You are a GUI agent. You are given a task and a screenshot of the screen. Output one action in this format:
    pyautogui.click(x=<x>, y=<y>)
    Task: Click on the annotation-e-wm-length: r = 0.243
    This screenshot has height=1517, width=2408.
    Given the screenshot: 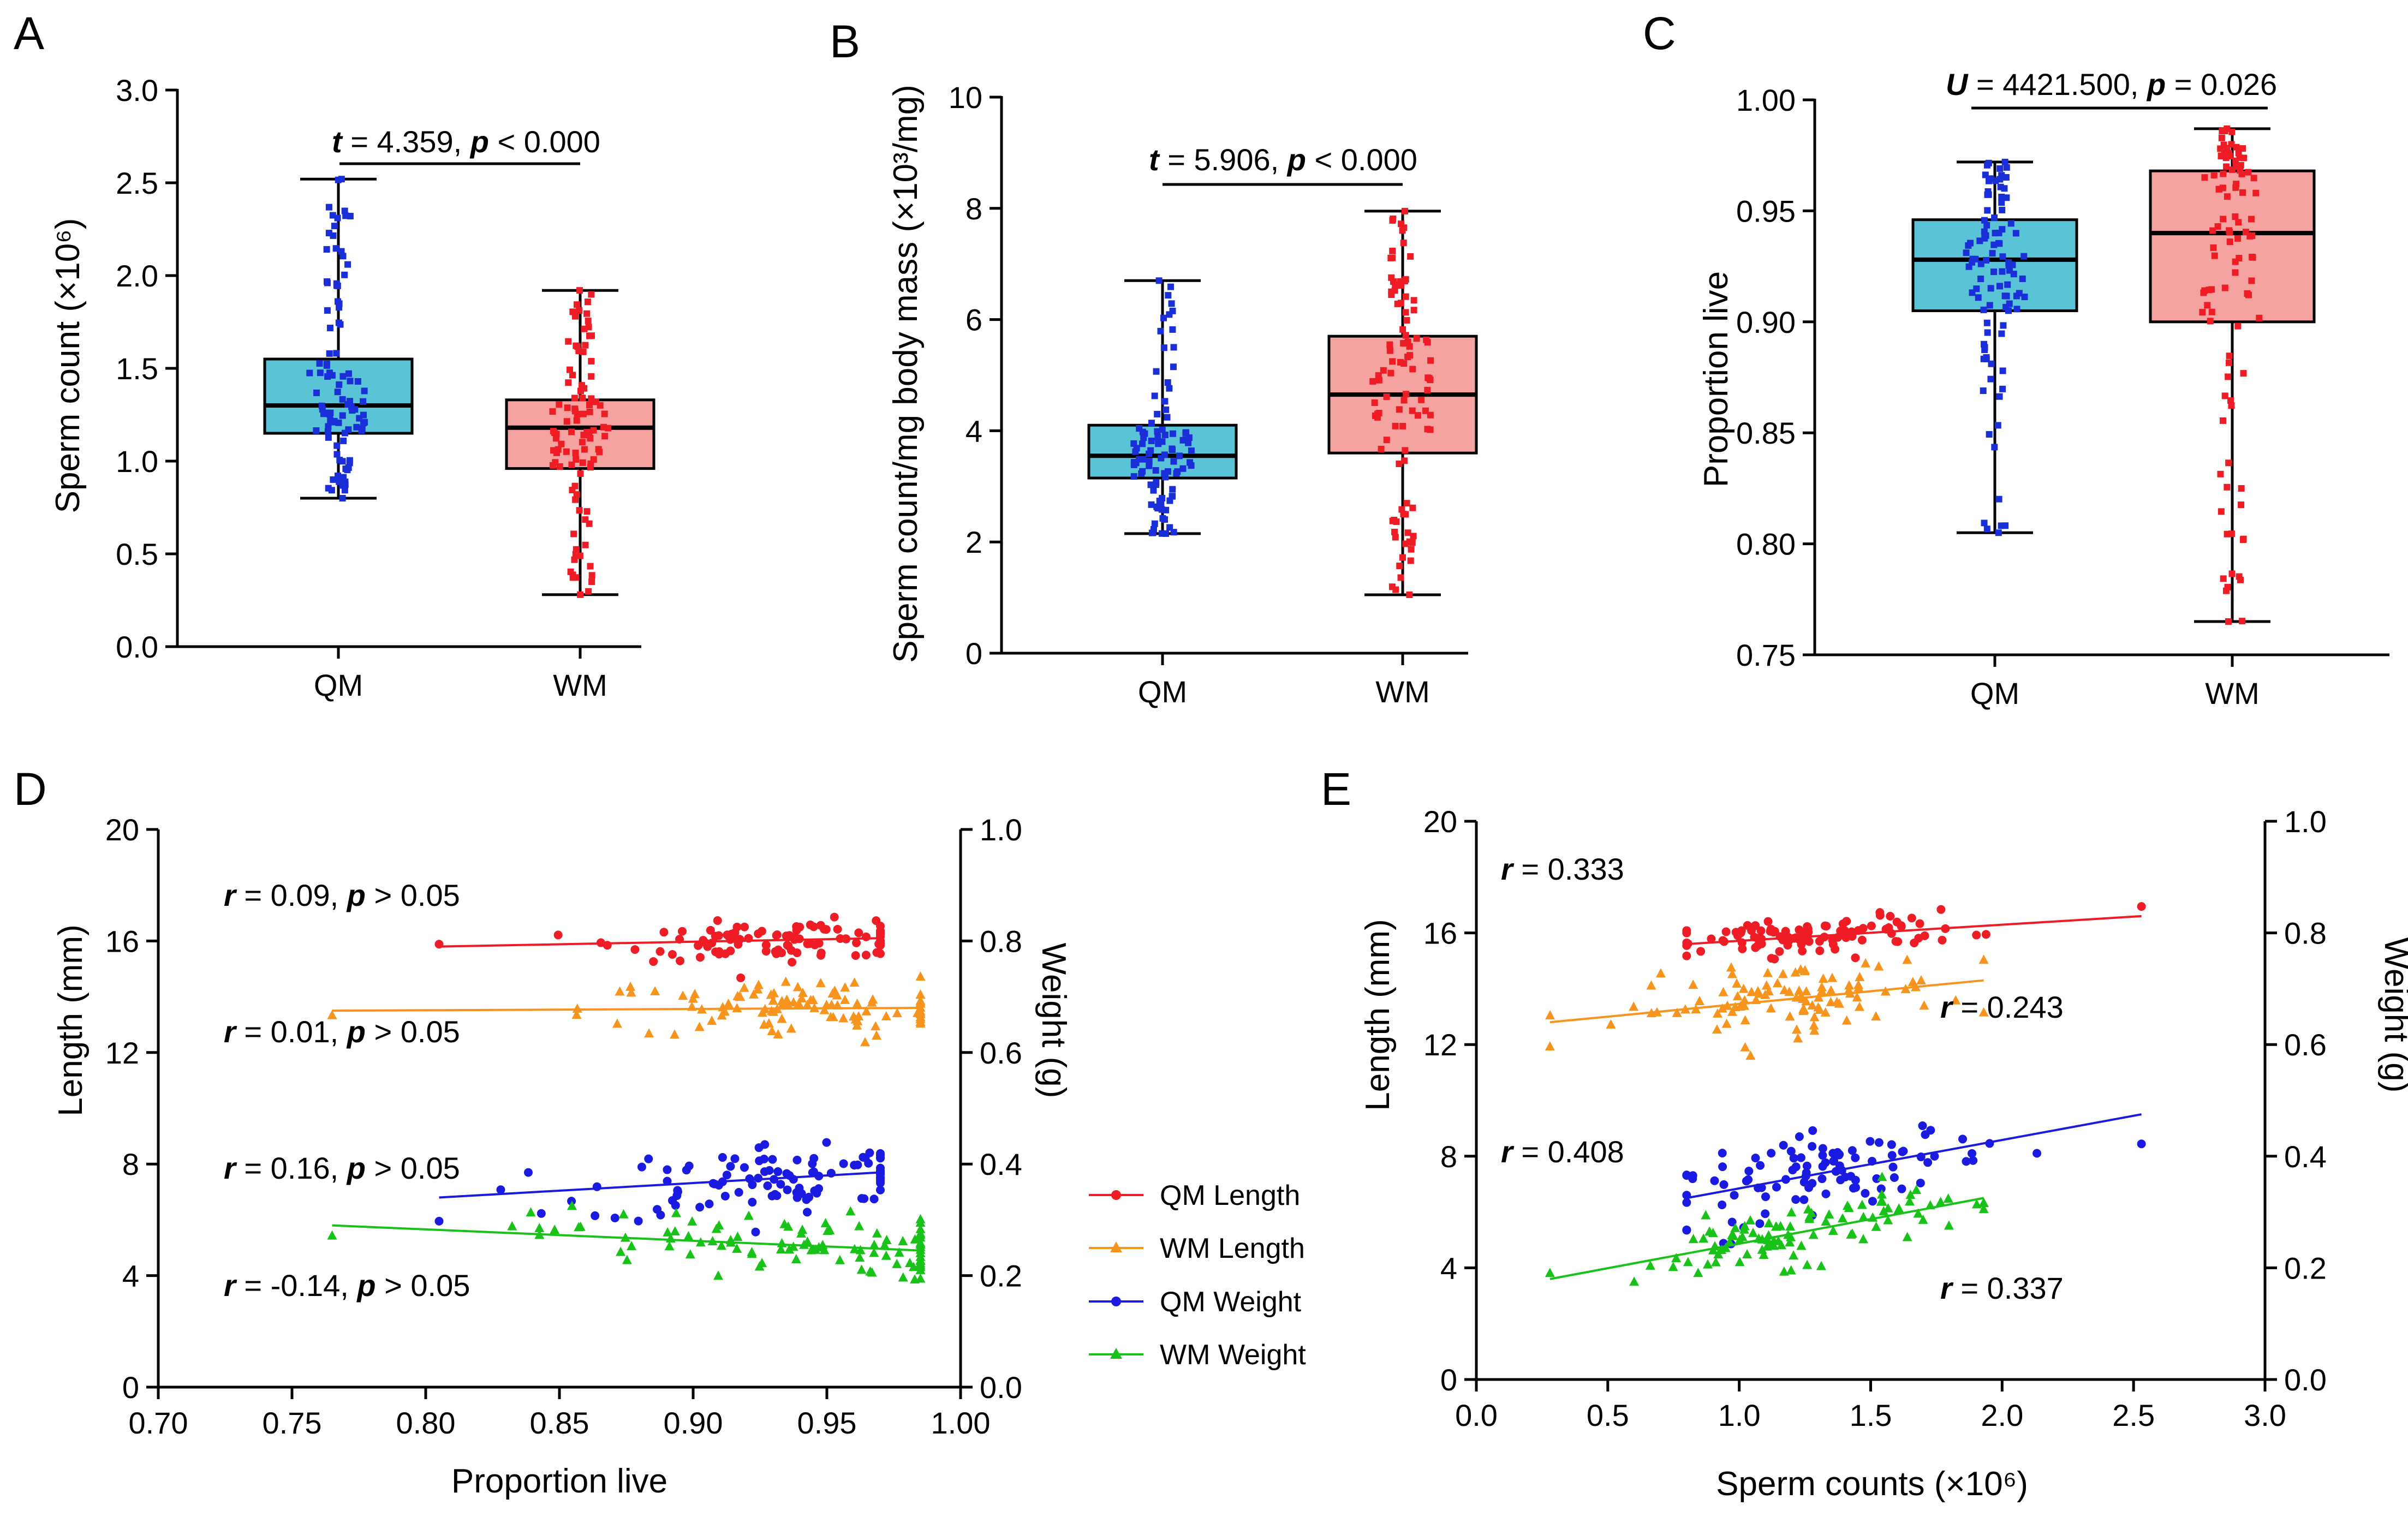 What is the action you would take?
    pyautogui.click(x=2002, y=1007)
    